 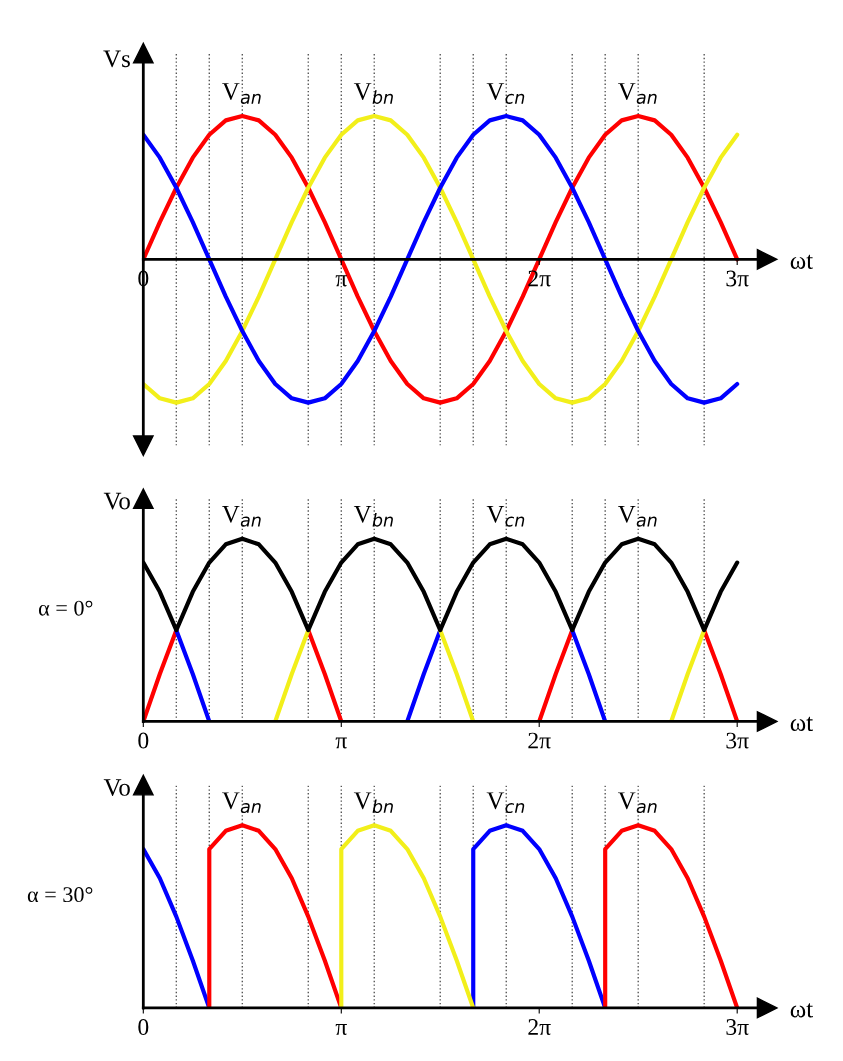 What do you see at coordinates (60, 895) in the screenshot?
I see `text: α = 30°` at bounding box center [60, 895].